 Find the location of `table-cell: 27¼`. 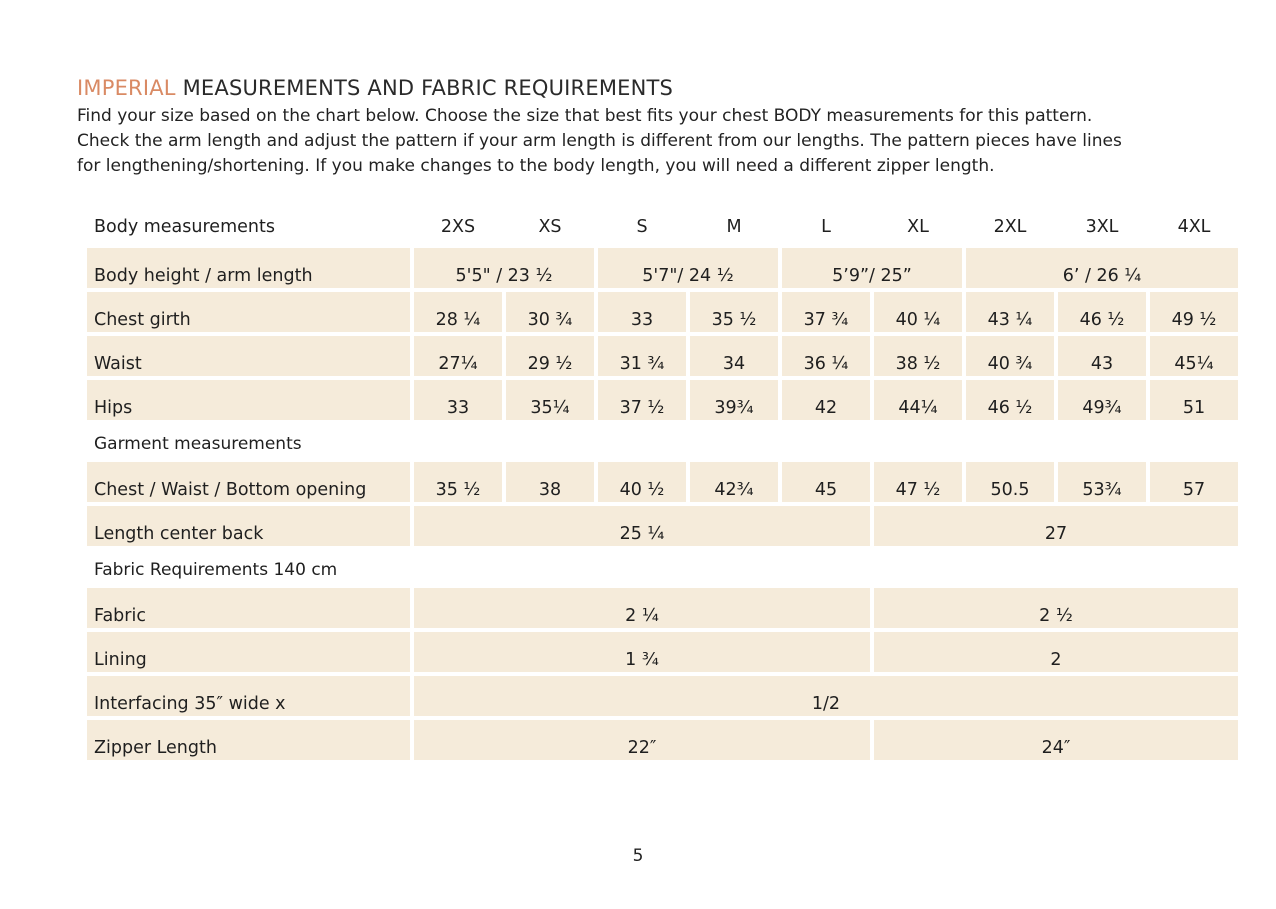

table-cell: 27¼ is located at coordinates (458, 356).